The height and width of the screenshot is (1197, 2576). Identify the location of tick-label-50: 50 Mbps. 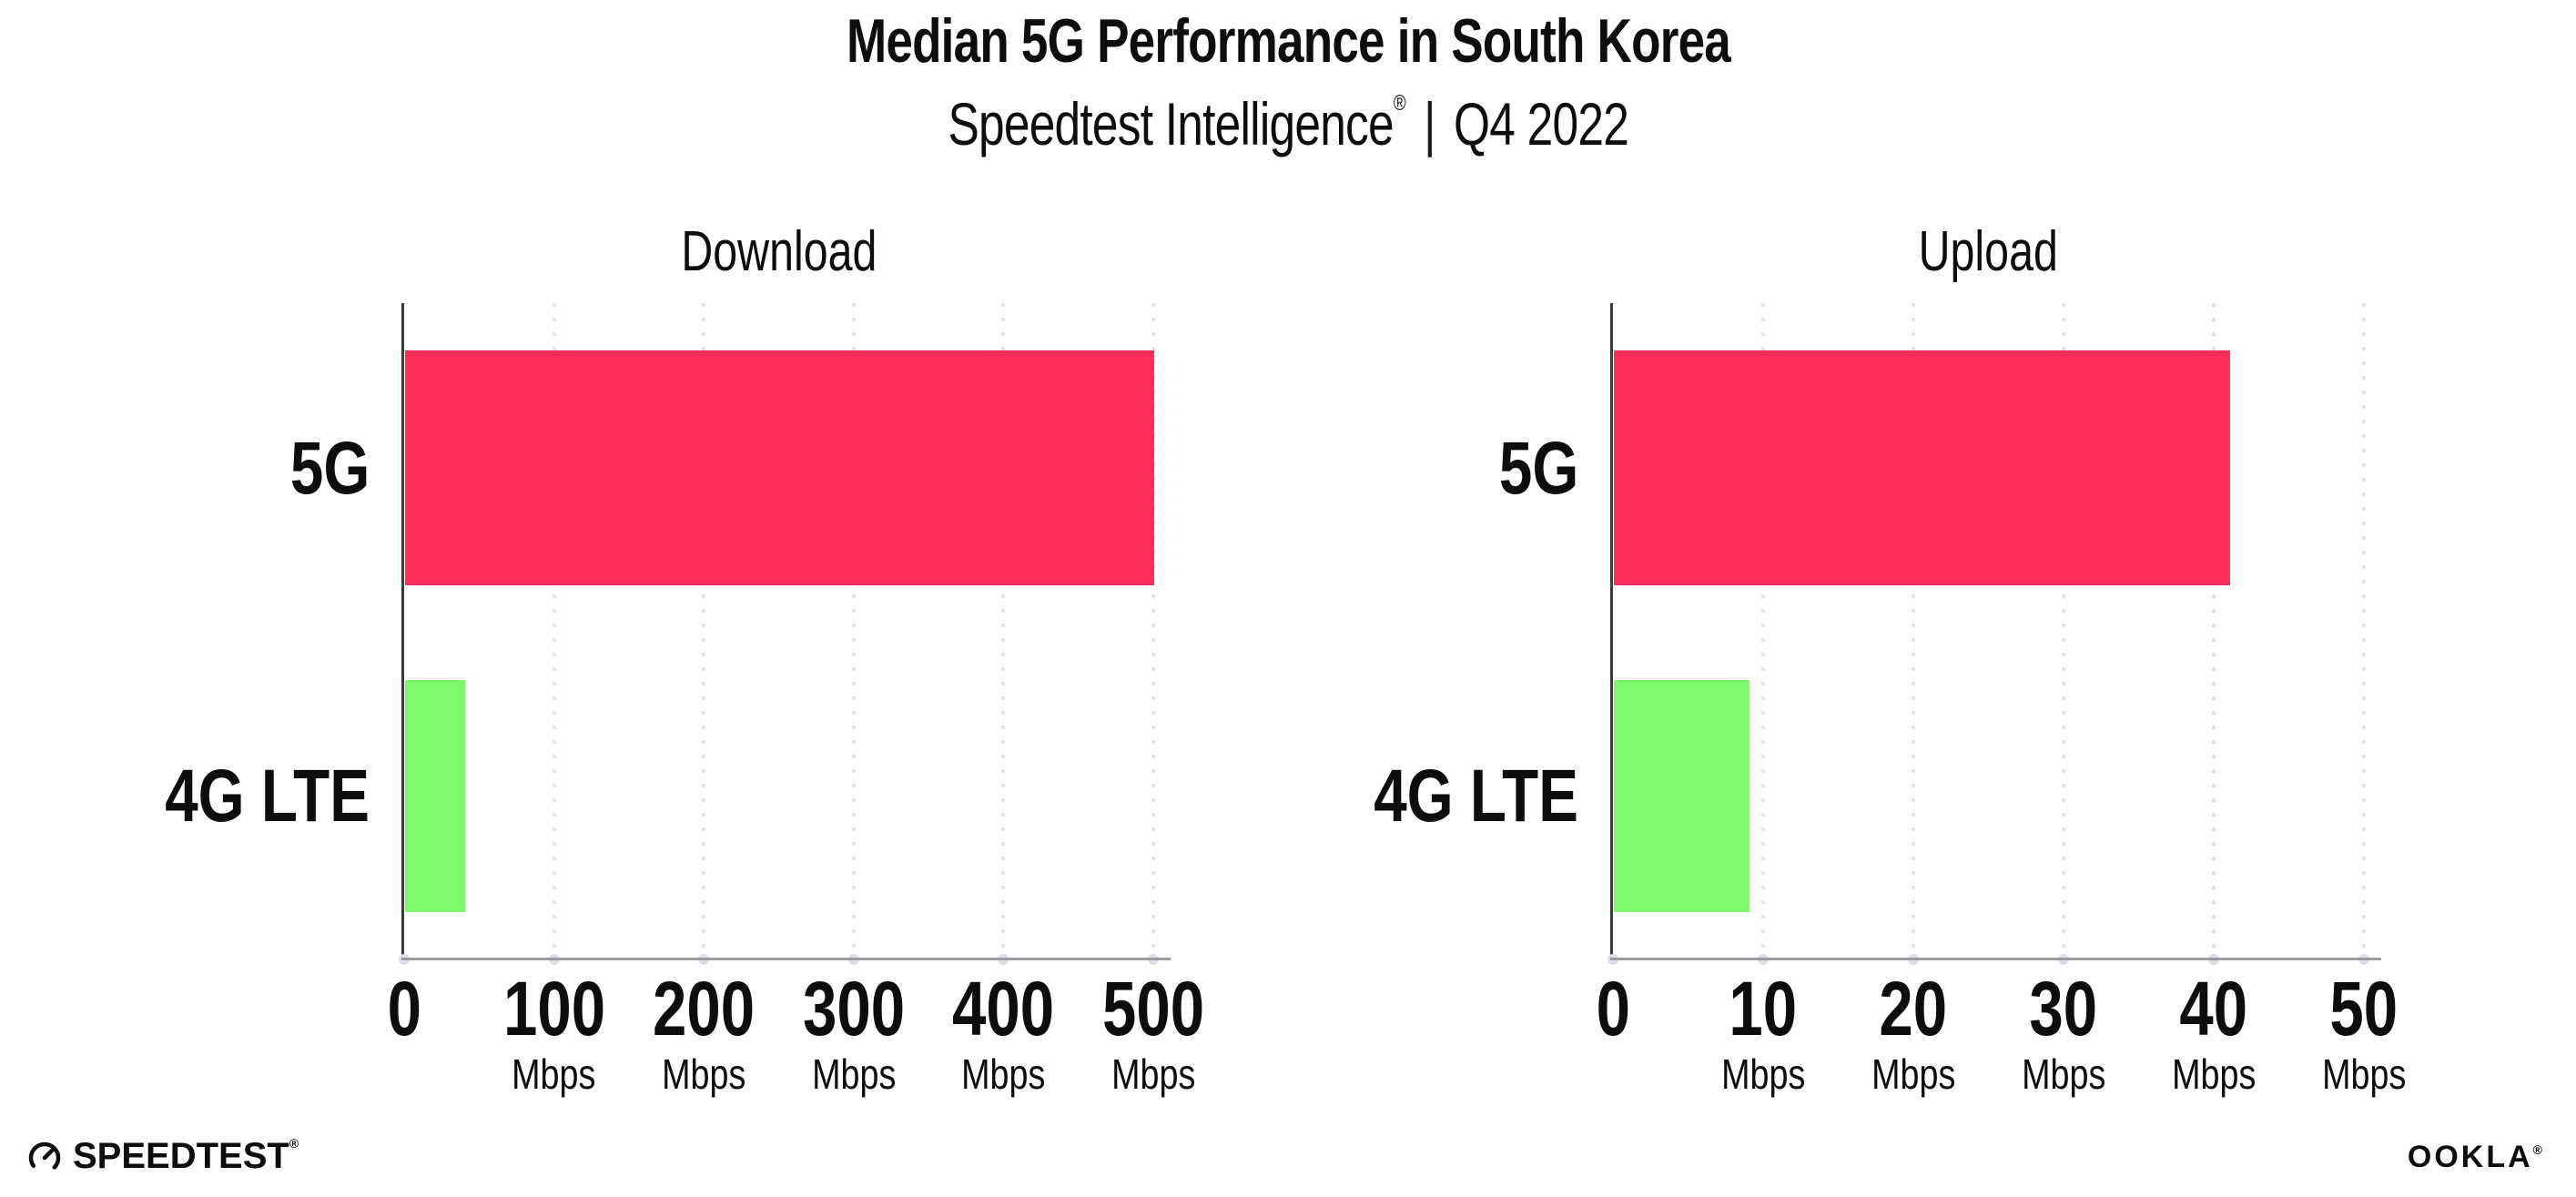
(2364, 1032).